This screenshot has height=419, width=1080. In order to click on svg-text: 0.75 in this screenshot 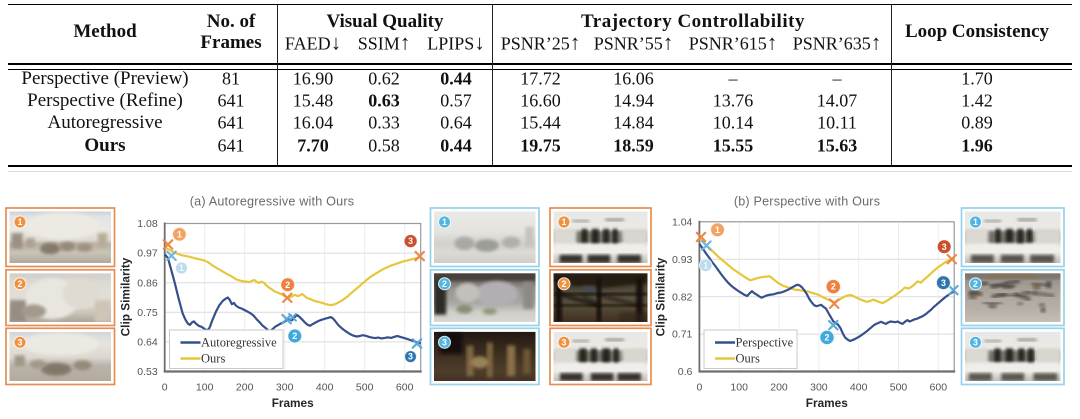, I will do `click(147, 313)`.